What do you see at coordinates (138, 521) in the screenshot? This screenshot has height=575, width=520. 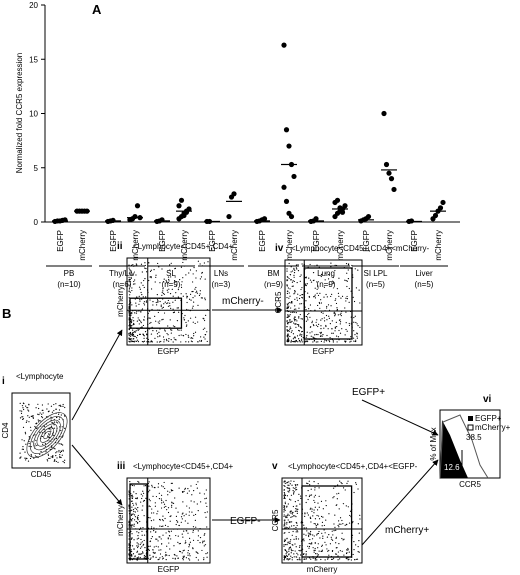 I see `gate-box` at bounding box center [138, 521].